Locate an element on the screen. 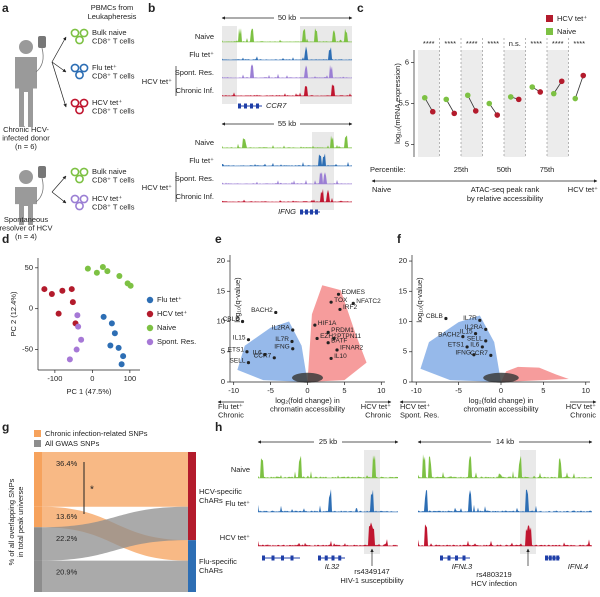 This screenshot has width=600, height=597. x-tick-label: 10 is located at coordinates (381, 390).